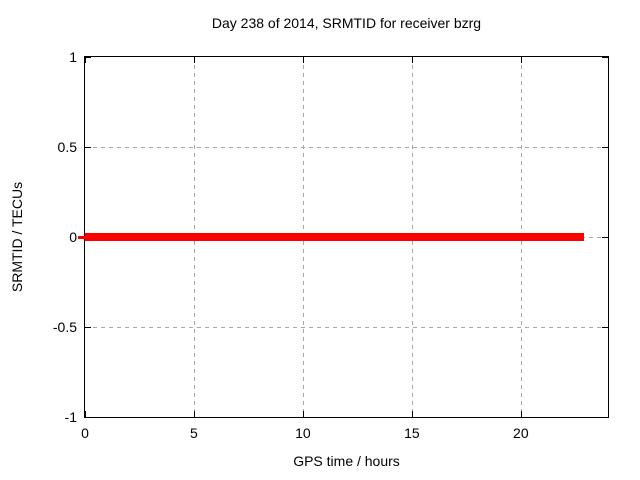 The height and width of the screenshot is (480, 640). What do you see at coordinates (335, 237) in the screenshot?
I see `series-line` at bounding box center [335, 237].